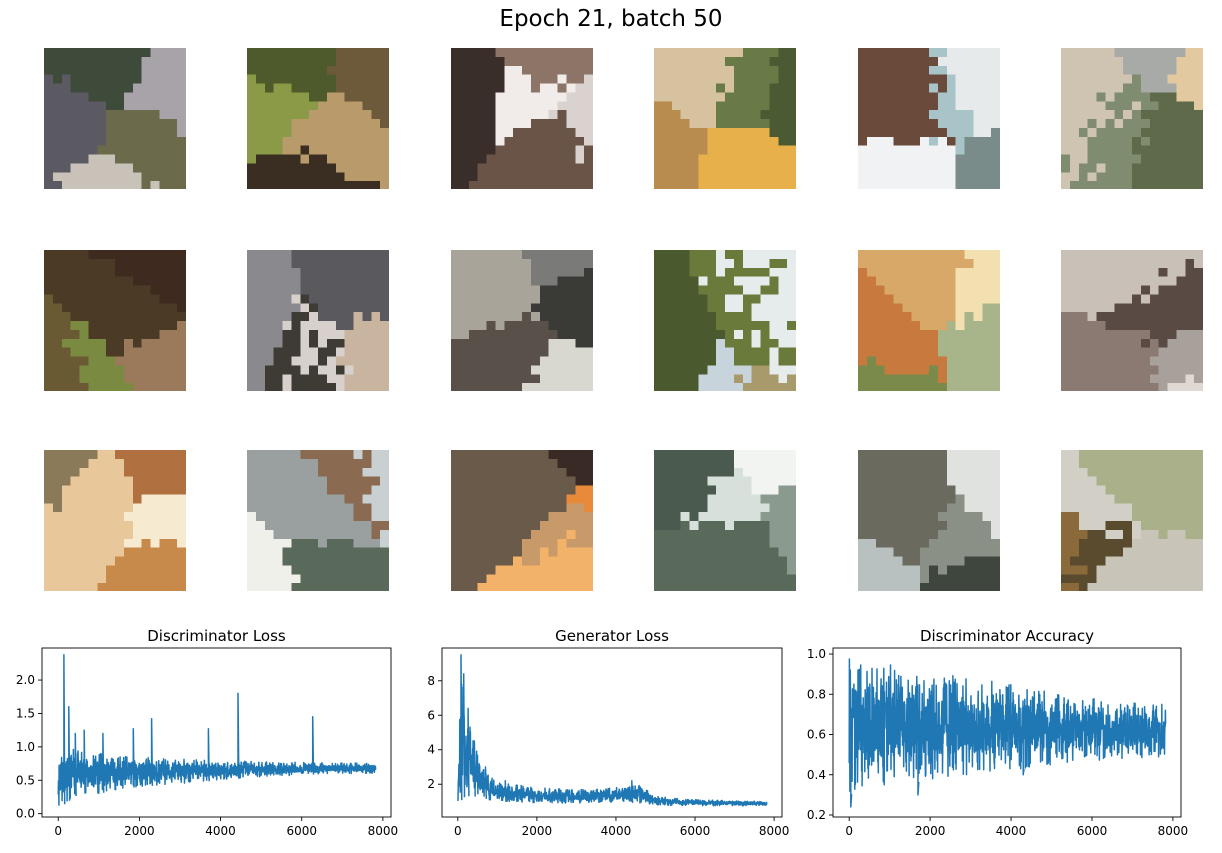 Image resolution: width=1222 pixels, height=853 pixels. Describe the element at coordinates (616, 831) in the screenshot. I see `generator-loss-xtick-label: 4000` at that location.